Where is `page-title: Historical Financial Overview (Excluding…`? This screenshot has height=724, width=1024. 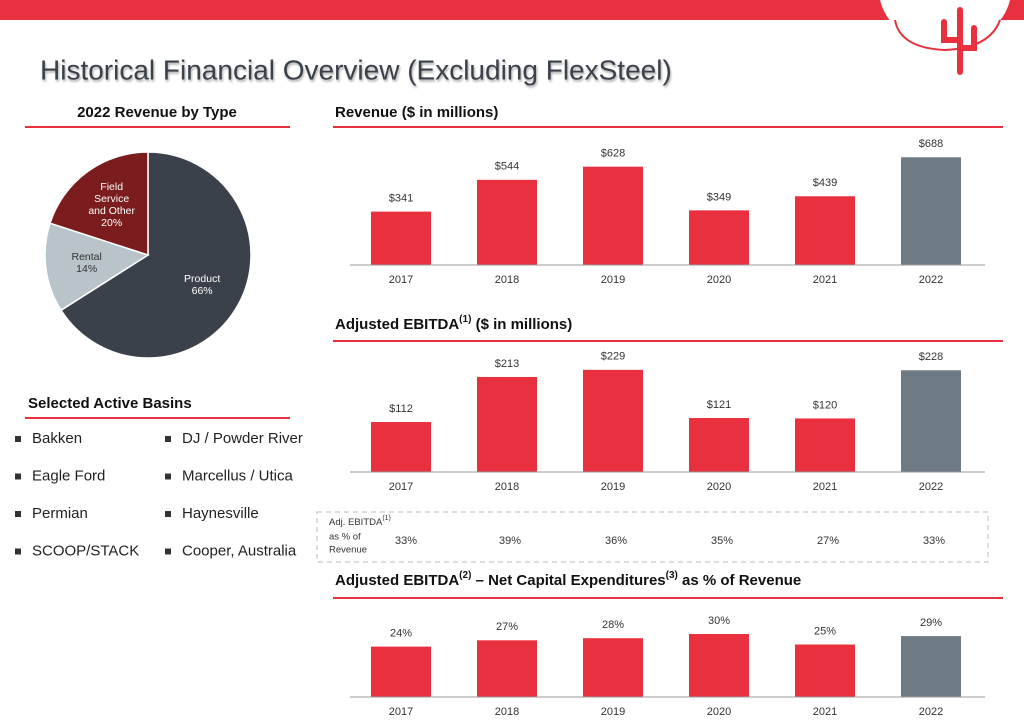
page-title: Historical Financial Overview (Excluding… is located at coordinates (356, 69).